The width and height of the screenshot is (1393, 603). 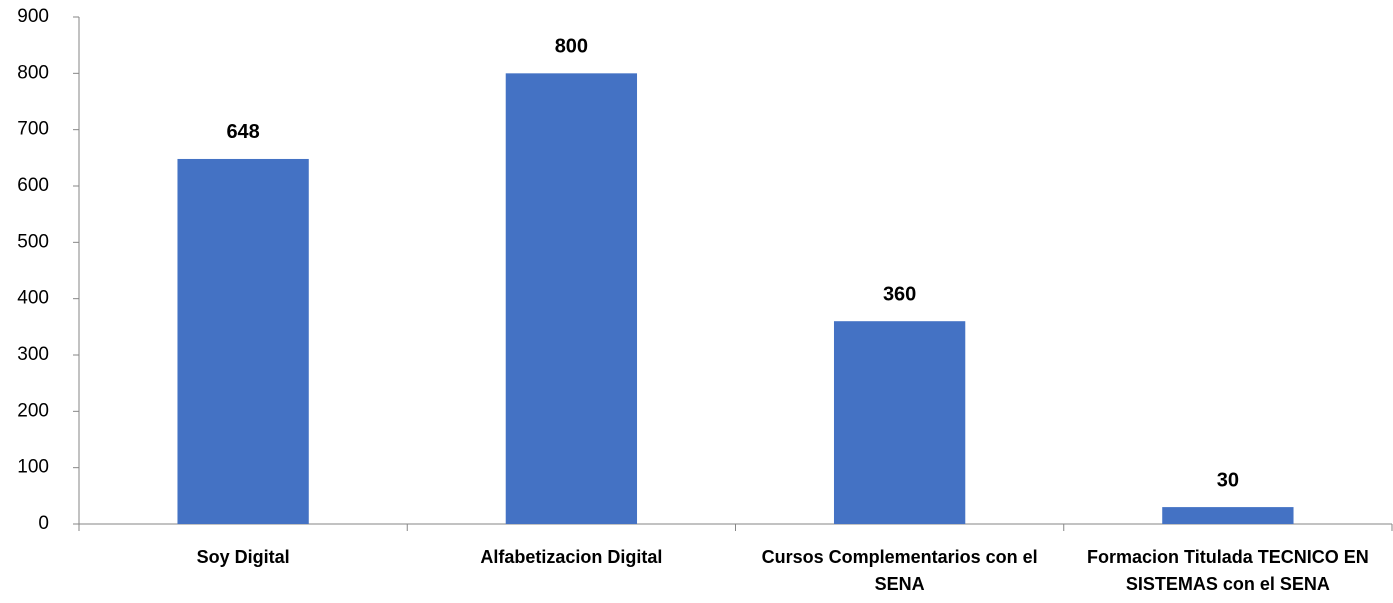 What do you see at coordinates (33, 354) in the screenshot?
I see `y-tick-label: 300` at bounding box center [33, 354].